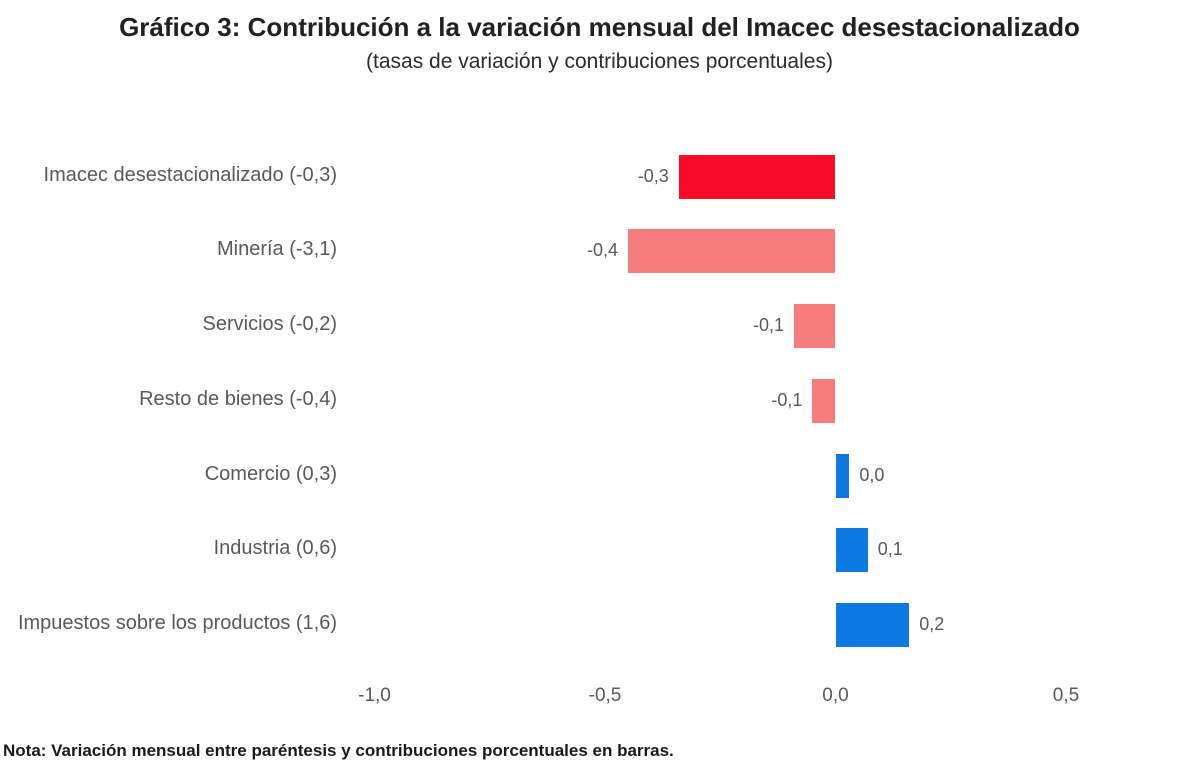  Describe the element at coordinates (276, 249) in the screenshot. I see `category-label: Minería (-3,1)` at that location.